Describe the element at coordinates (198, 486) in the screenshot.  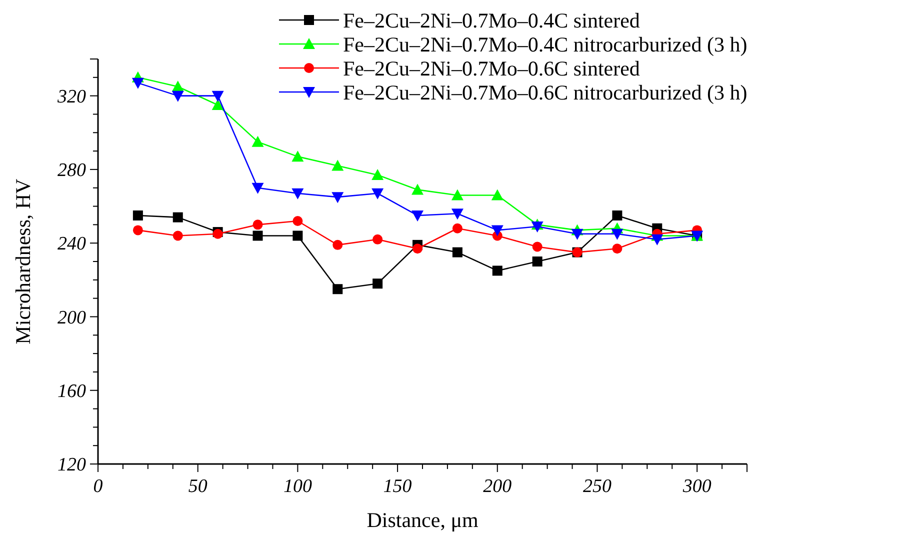
I see `x-tick-label: 50` at that location.